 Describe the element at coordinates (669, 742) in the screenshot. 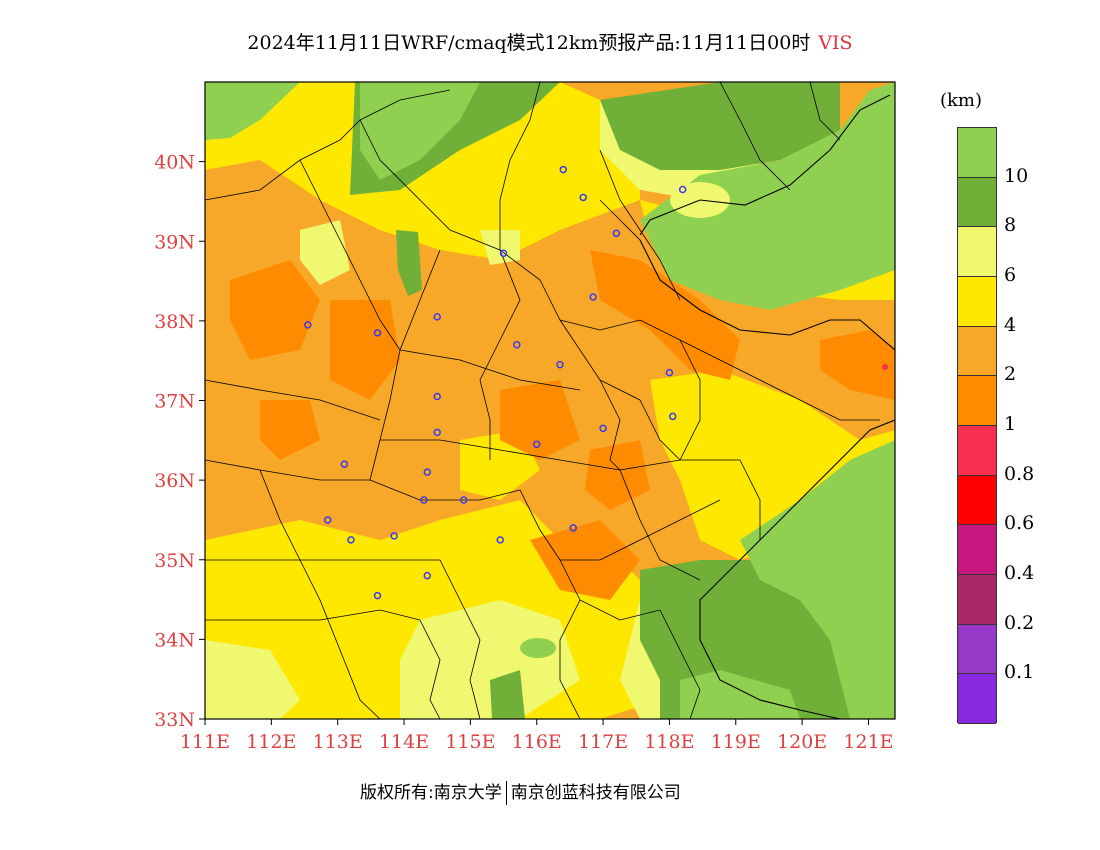

I see `lon-tick-label: 118E` at that location.